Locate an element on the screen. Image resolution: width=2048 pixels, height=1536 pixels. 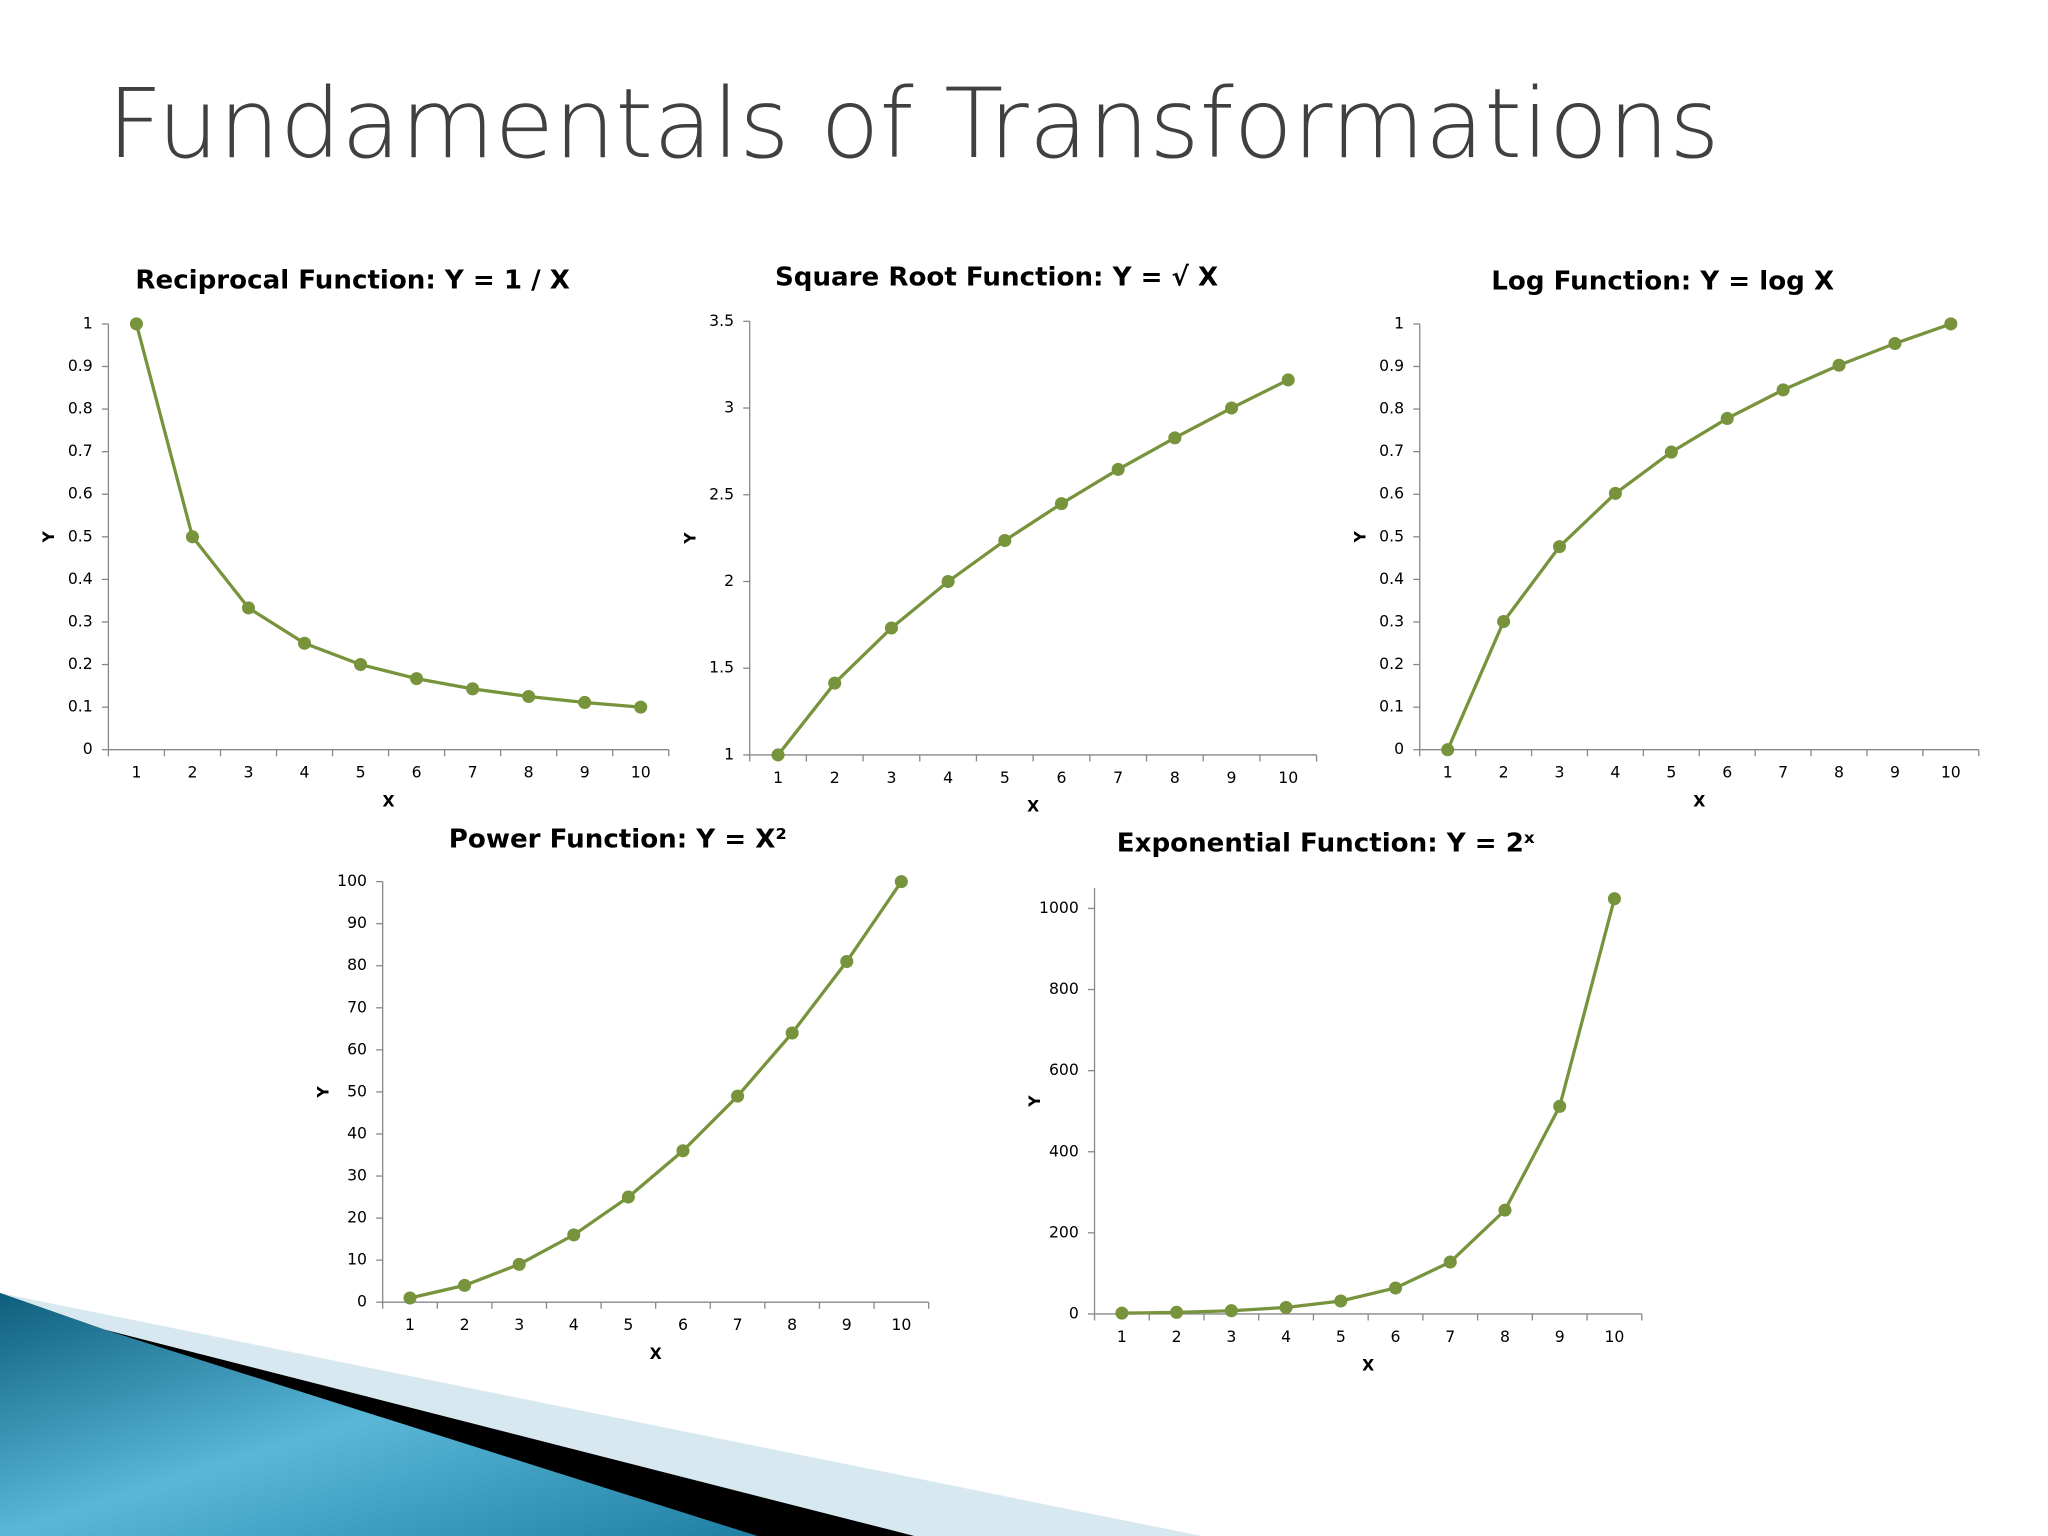
y-tick-label: 1 is located at coordinates (88, 322).